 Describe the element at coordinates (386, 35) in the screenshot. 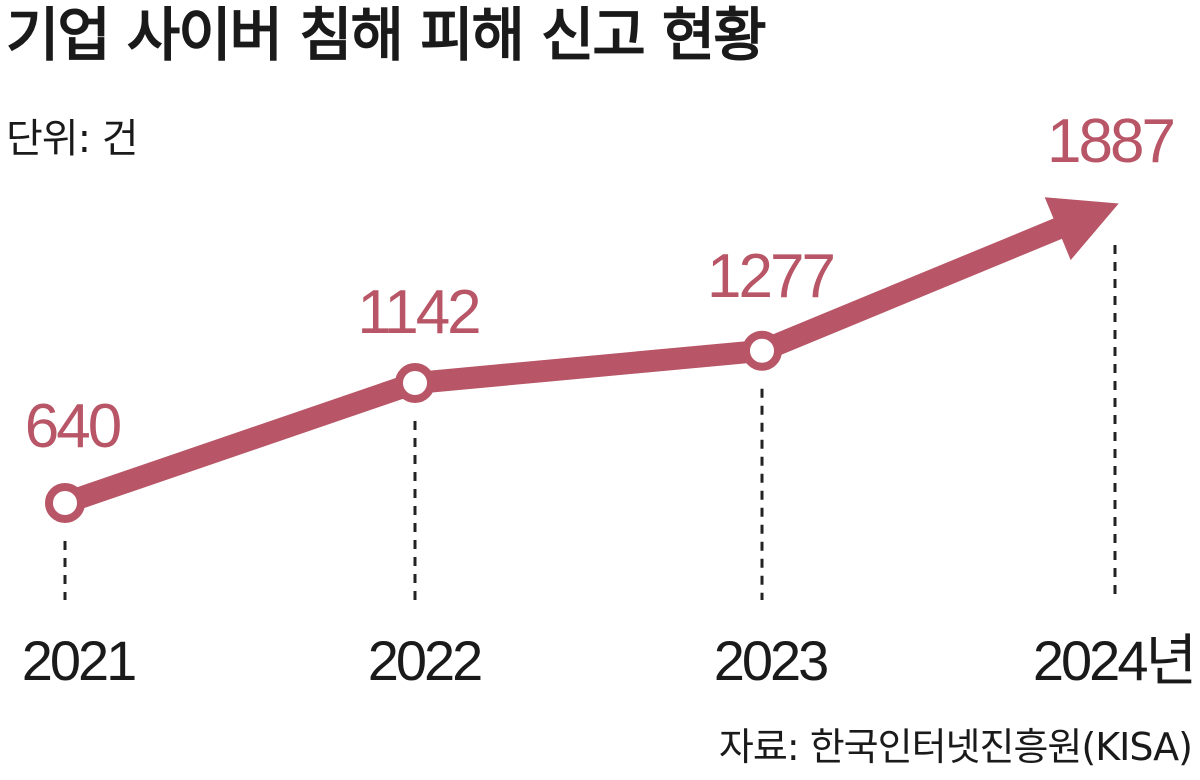

I see `chart-title: 기업 사이버 침해 피해 신고 현황` at that location.